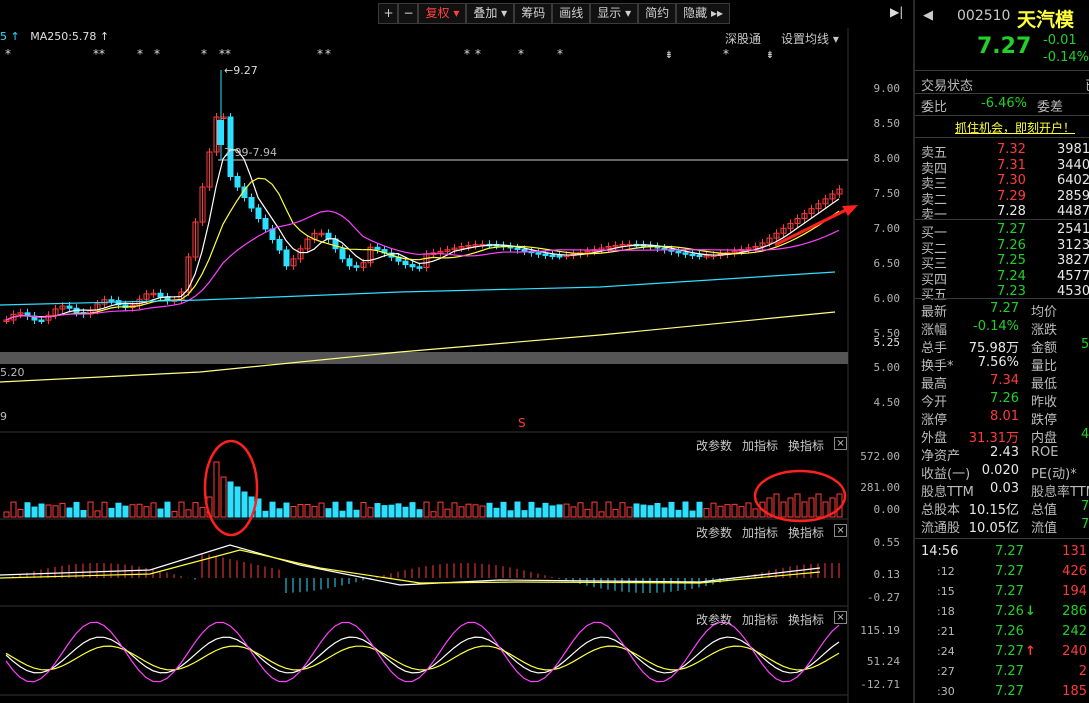  Describe the element at coordinates (12, 372) in the screenshot. I see `low-annotation: 5.20` at that location.